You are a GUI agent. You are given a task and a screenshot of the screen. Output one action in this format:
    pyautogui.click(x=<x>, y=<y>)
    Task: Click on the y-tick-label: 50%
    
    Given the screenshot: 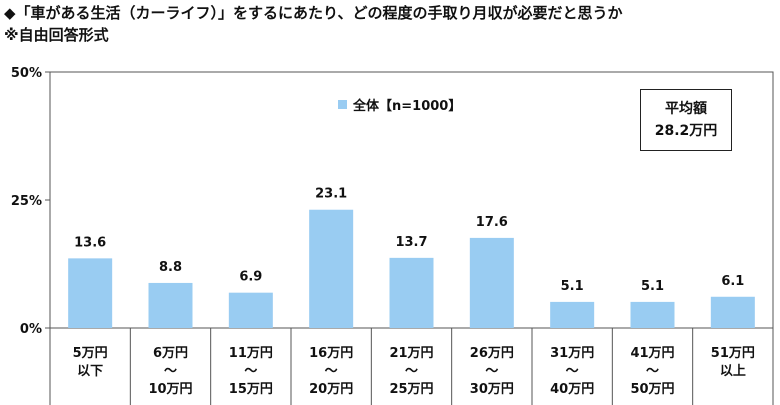 What is the action you would take?
    pyautogui.click(x=26, y=73)
    